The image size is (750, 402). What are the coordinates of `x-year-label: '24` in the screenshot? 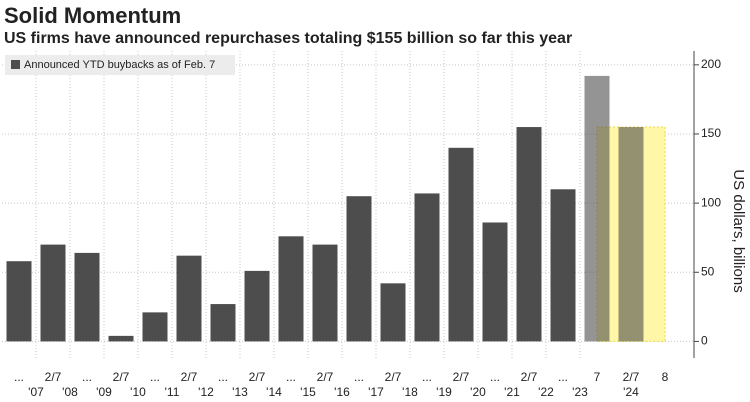 It's located at (631, 392).